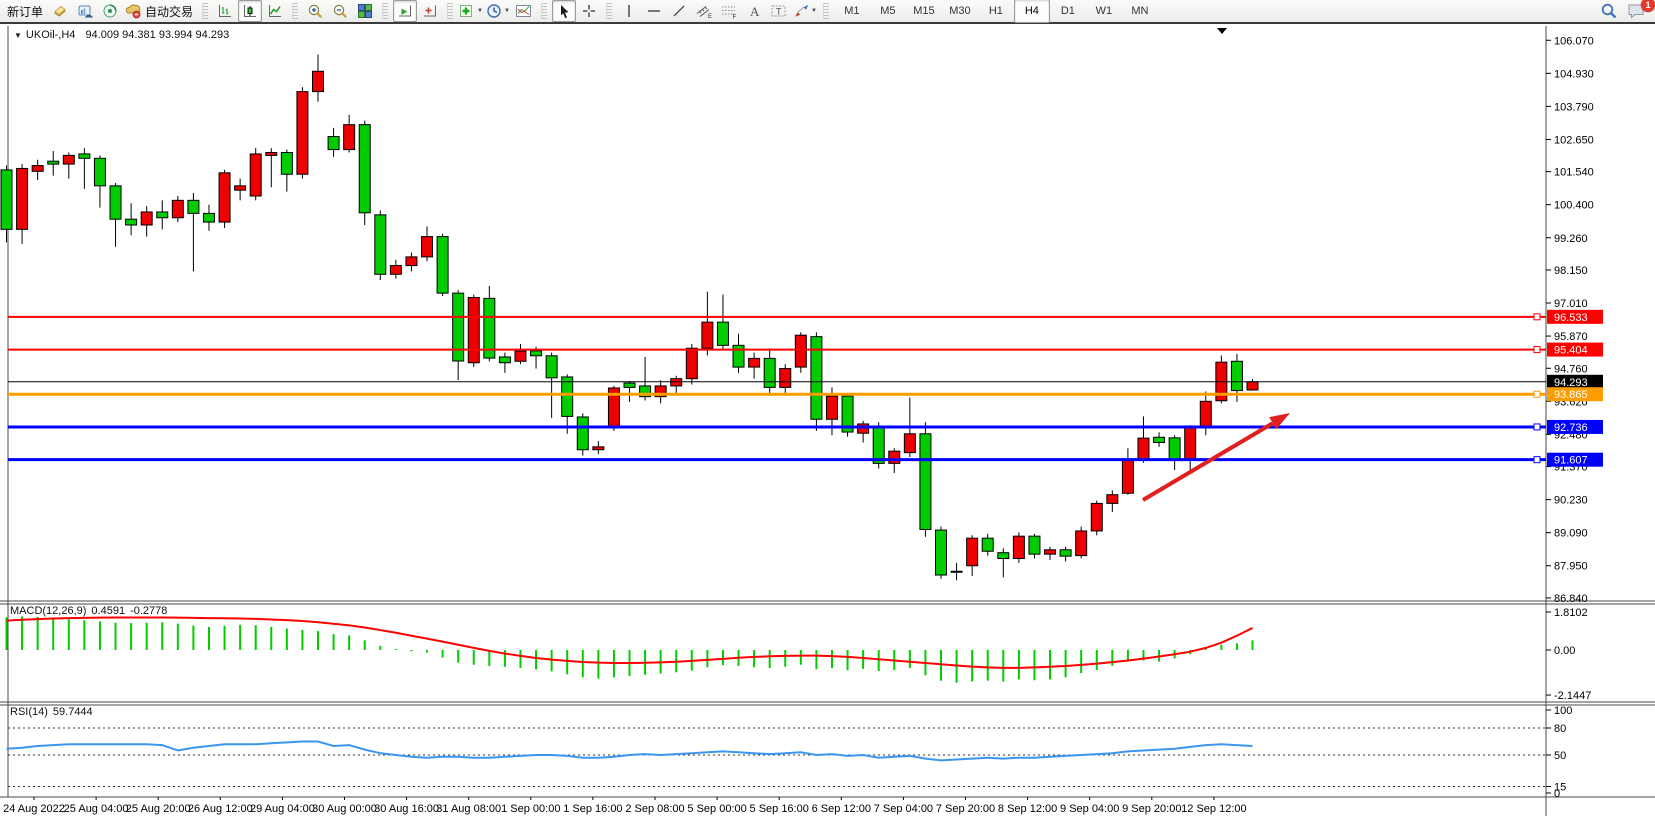  Describe the element at coordinates (888, 11) in the screenshot. I see `timeframe-button-m5: M5` at that location.